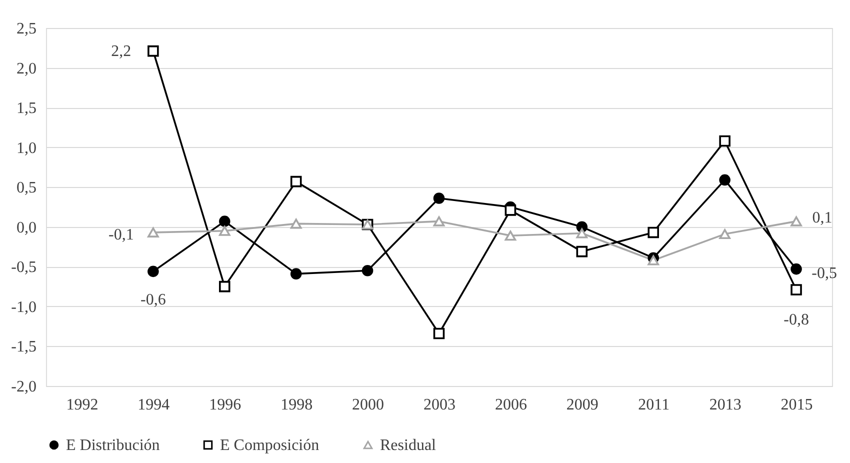  I want to click on y-tick-label: -0,5, so click(23, 267).